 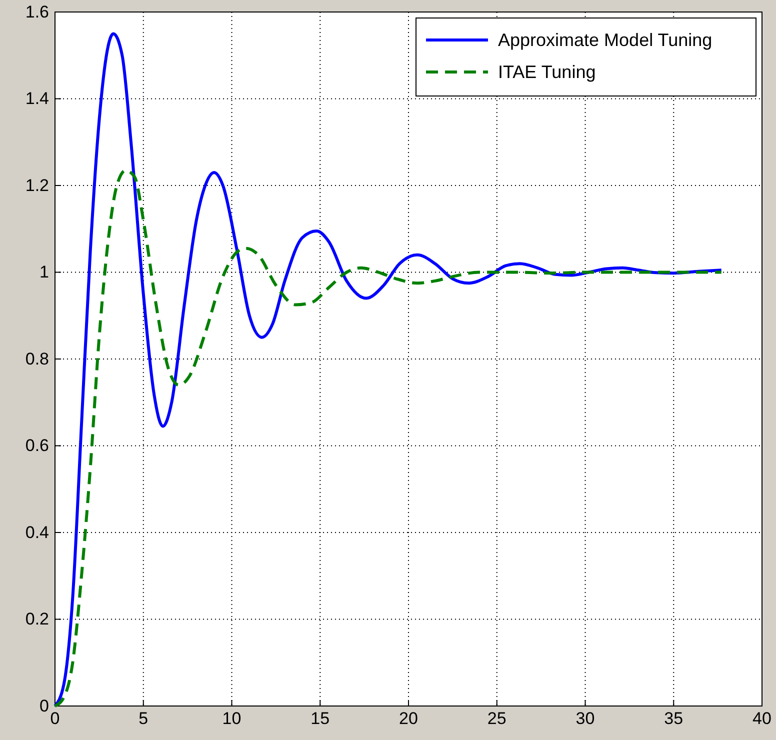 What do you see at coordinates (605, 40) in the screenshot?
I see `legend-label: Approximate Model Tuning` at bounding box center [605, 40].